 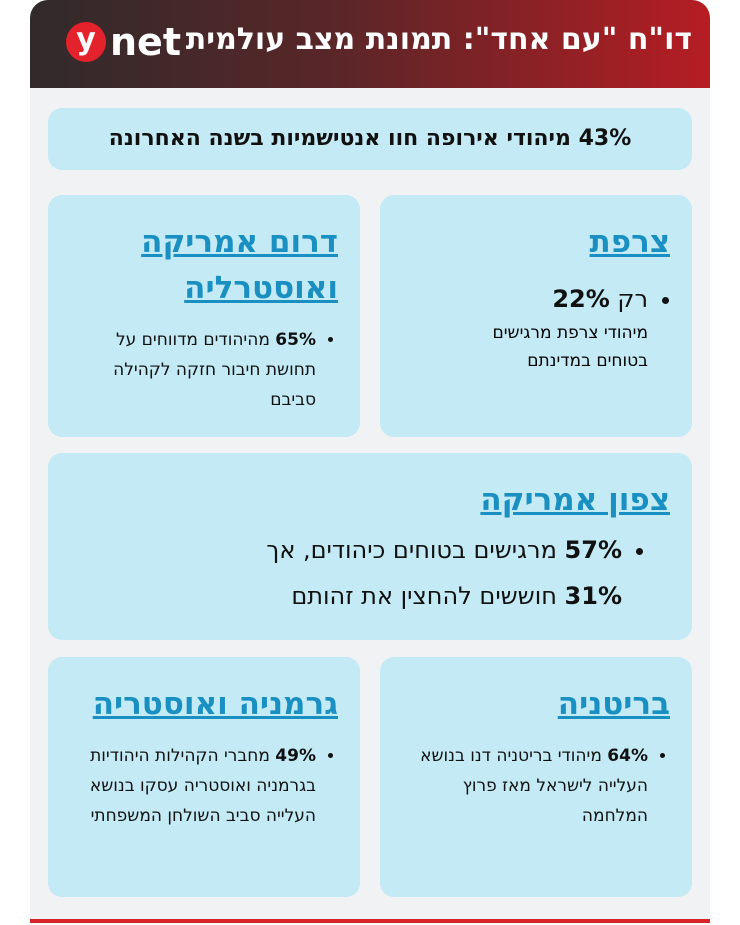 I want to click on highlight: 22%, so click(x=581, y=299).